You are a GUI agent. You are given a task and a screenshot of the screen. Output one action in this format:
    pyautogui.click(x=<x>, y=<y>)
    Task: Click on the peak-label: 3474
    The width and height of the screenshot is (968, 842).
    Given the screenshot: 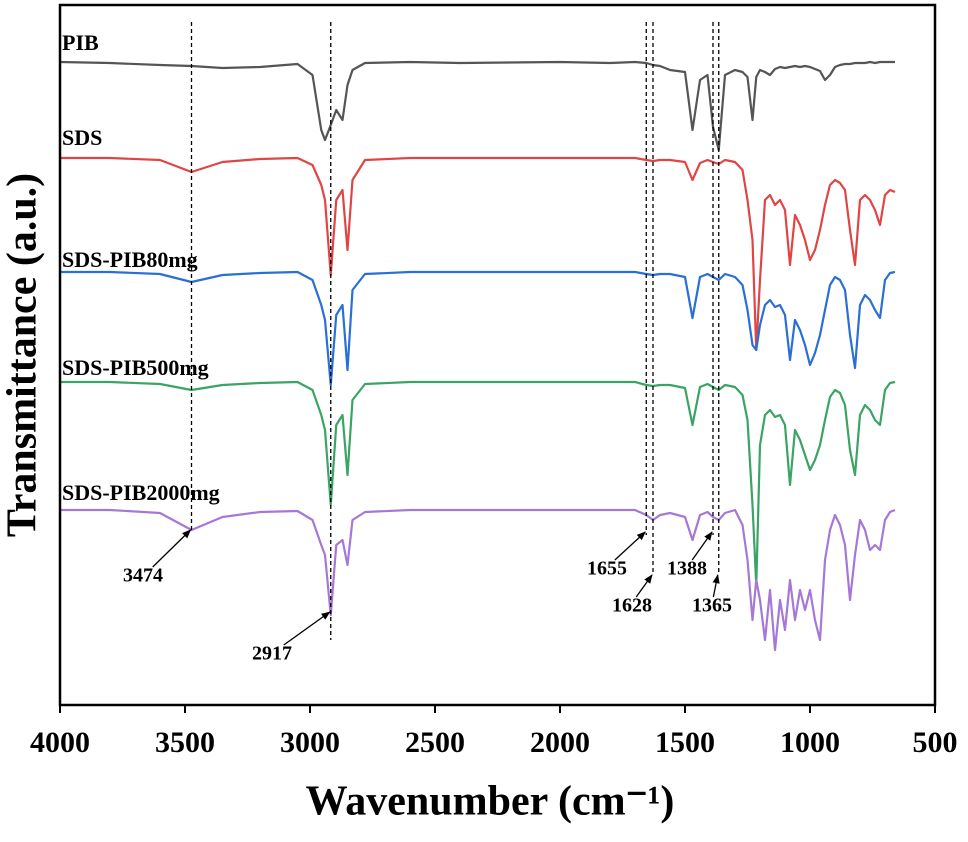 What is the action you would take?
    pyautogui.click(x=143, y=576)
    